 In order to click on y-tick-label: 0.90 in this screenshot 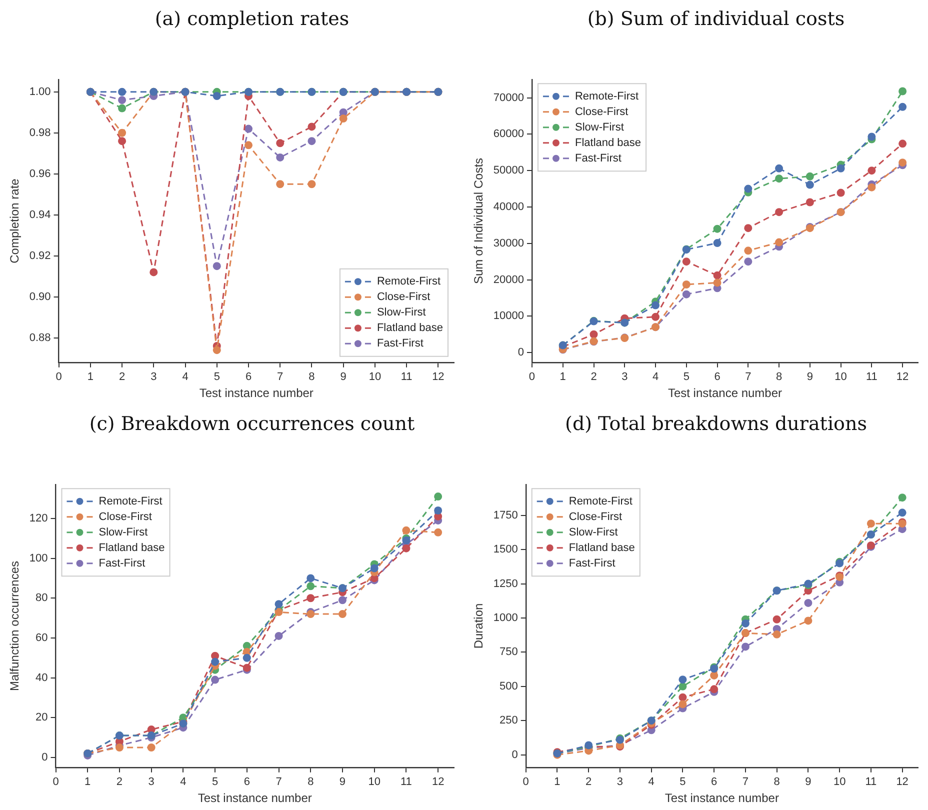, I will do `click(40, 296)`.